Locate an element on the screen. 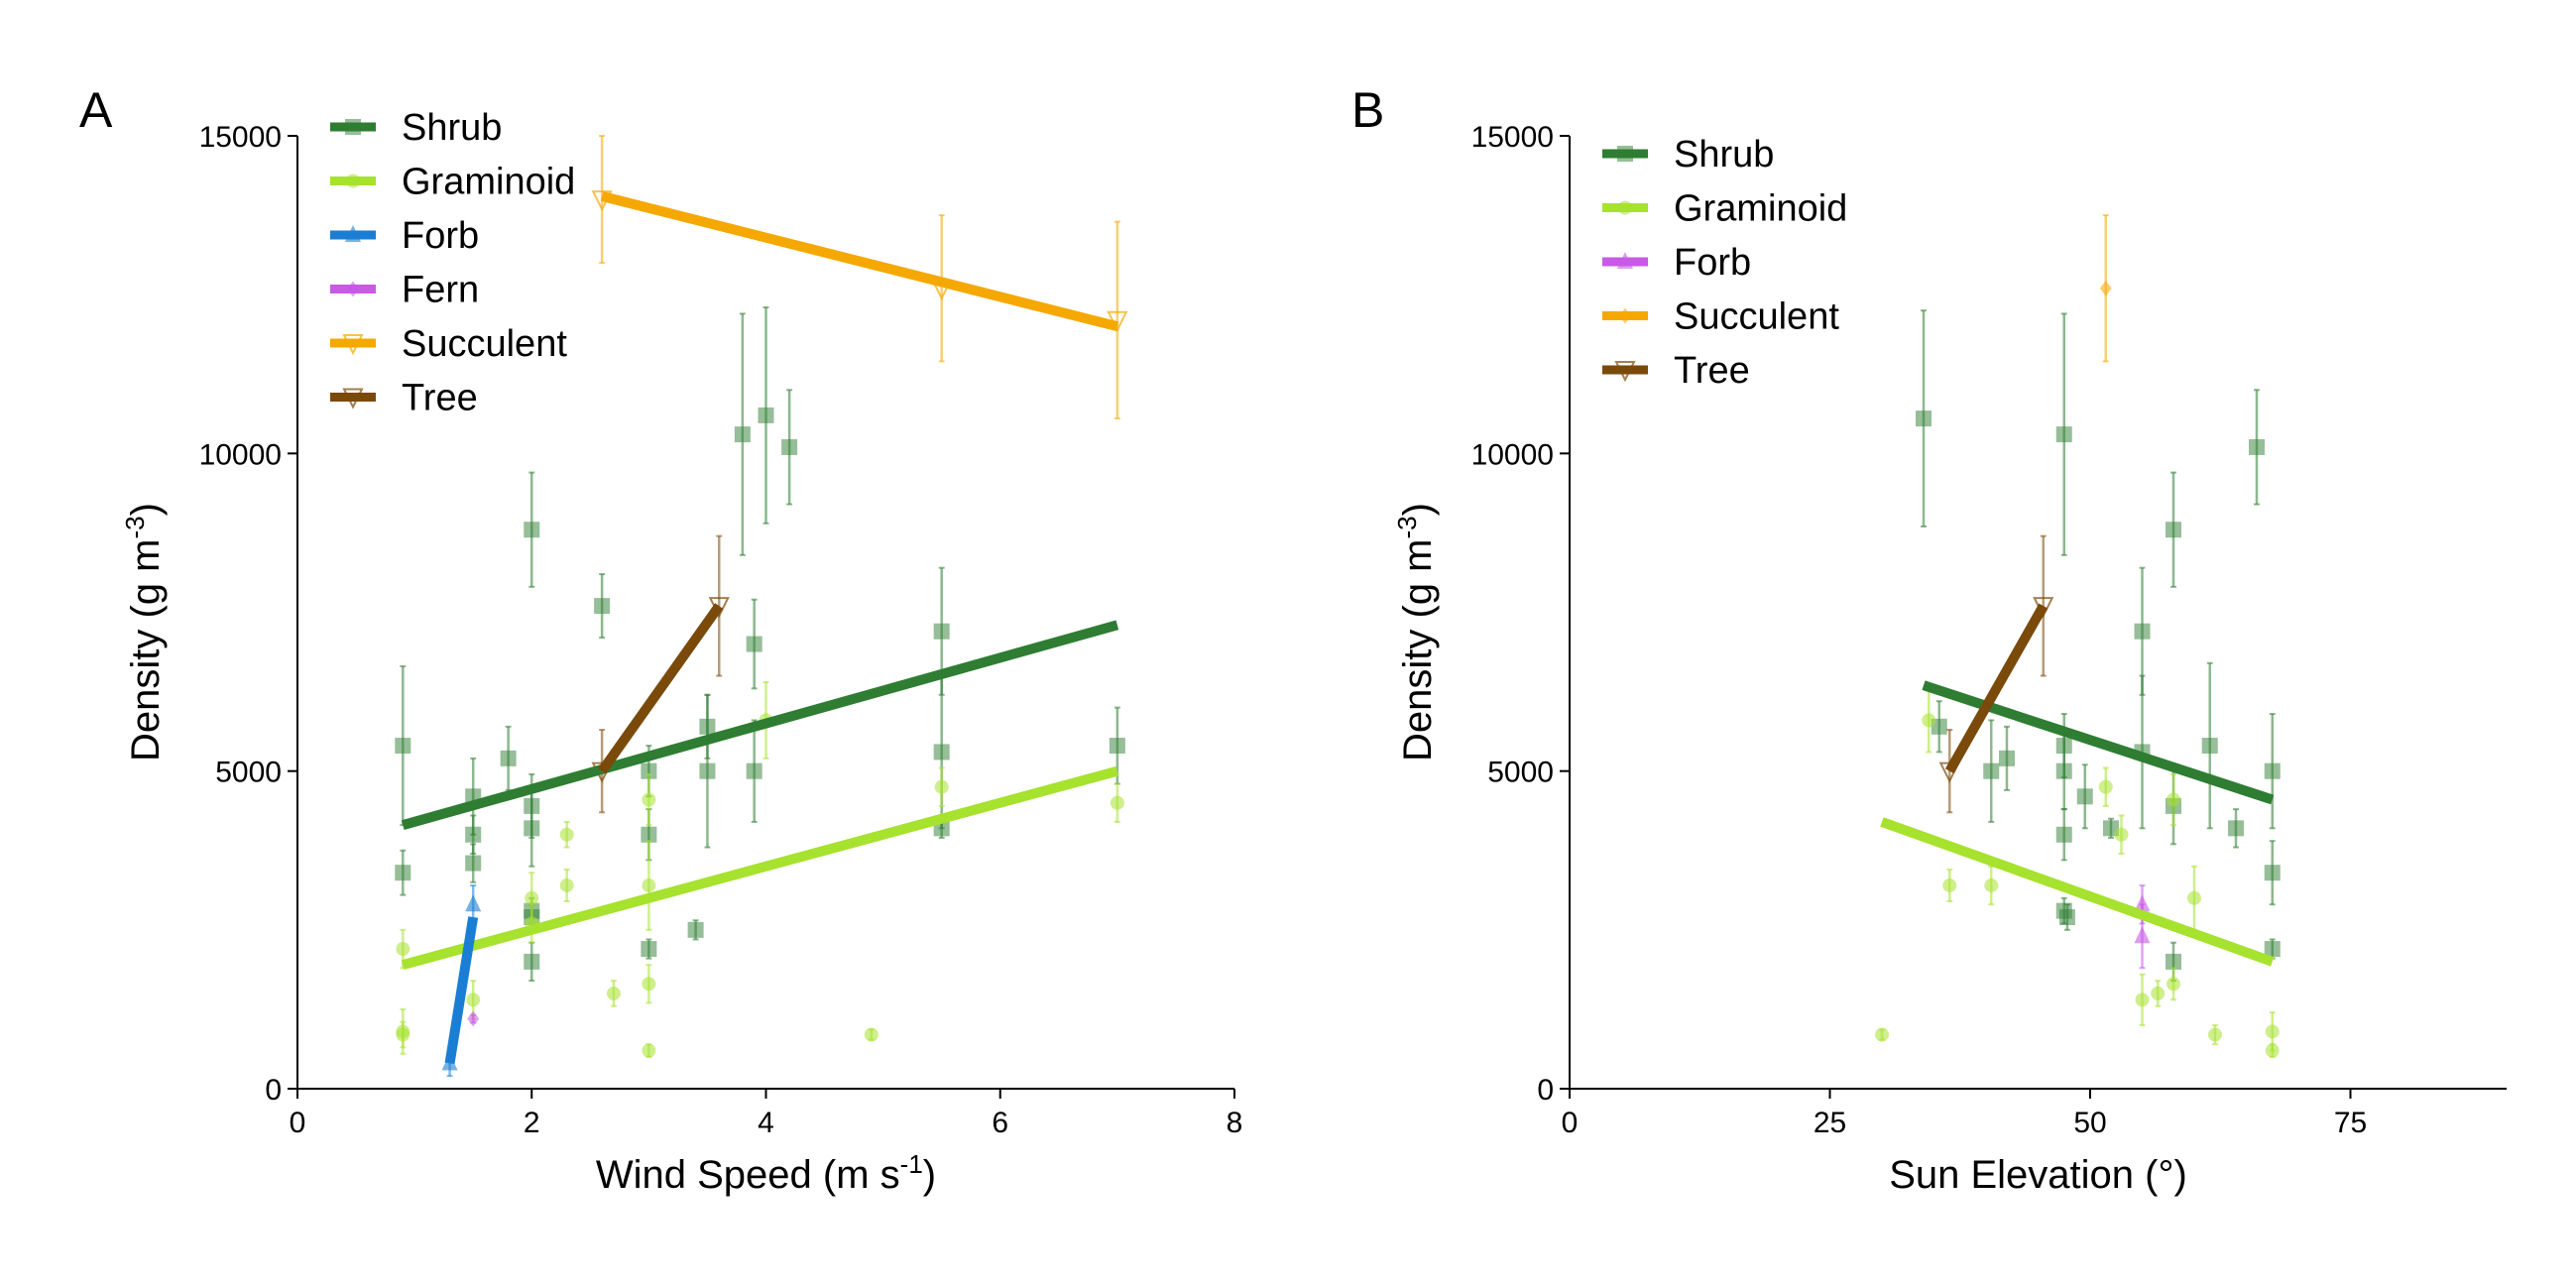 This screenshot has width=2576, height=1288. data-point-succulent is located at coordinates (2106, 288).